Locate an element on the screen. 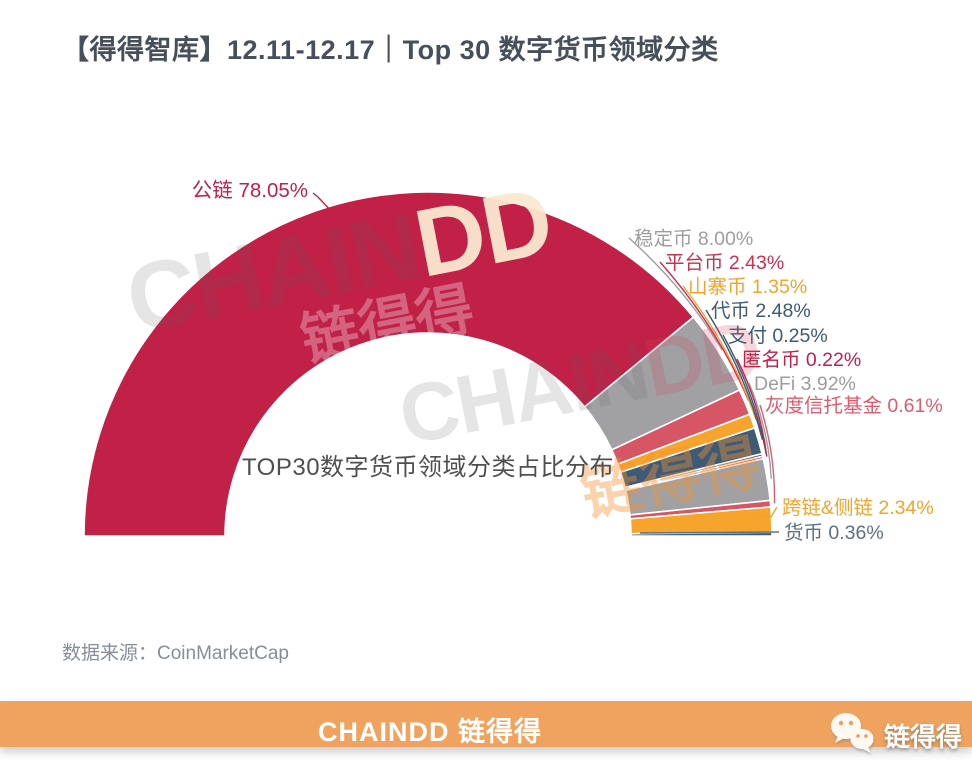 This screenshot has height=780, width=972. page-title: 【得得智库】12.11-12.17｜Top 30 数字货币领域分类 is located at coordinates (390, 50).